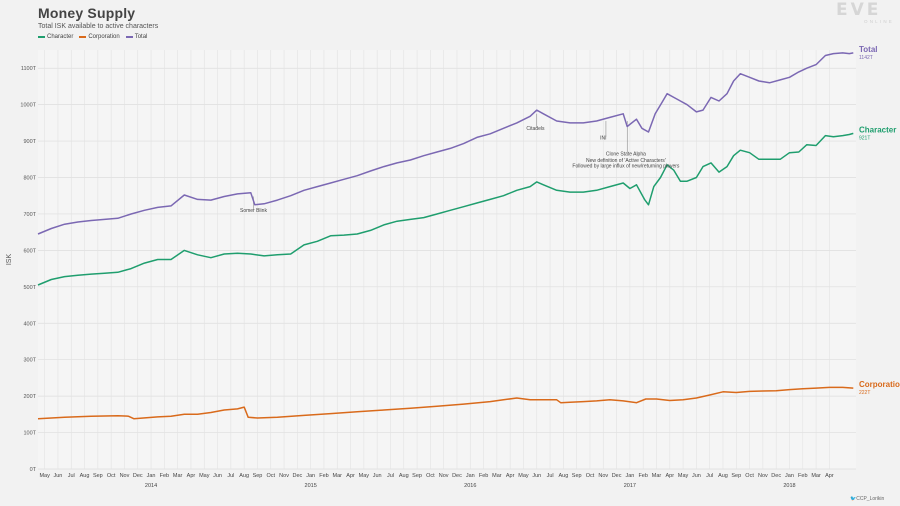  I want to click on year-label: 2016, so click(470, 486).